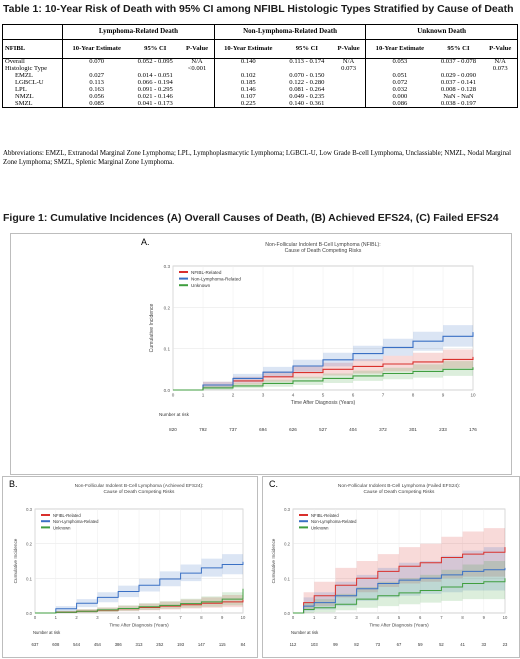 The image size is (520, 659). I want to click on table-cell: NaN - NaN, so click(458, 96).